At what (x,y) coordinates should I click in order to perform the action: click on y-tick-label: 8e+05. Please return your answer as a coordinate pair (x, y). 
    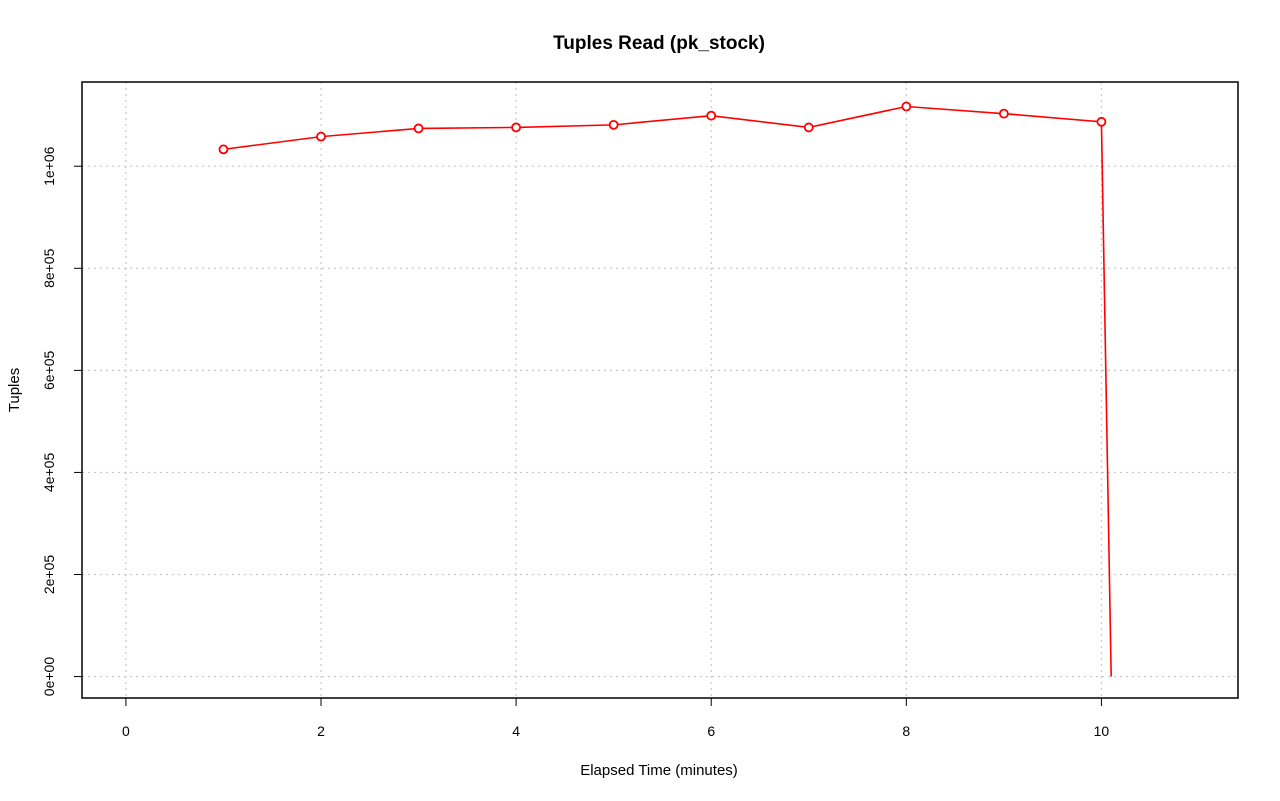
    Looking at the image, I should click on (49, 268).